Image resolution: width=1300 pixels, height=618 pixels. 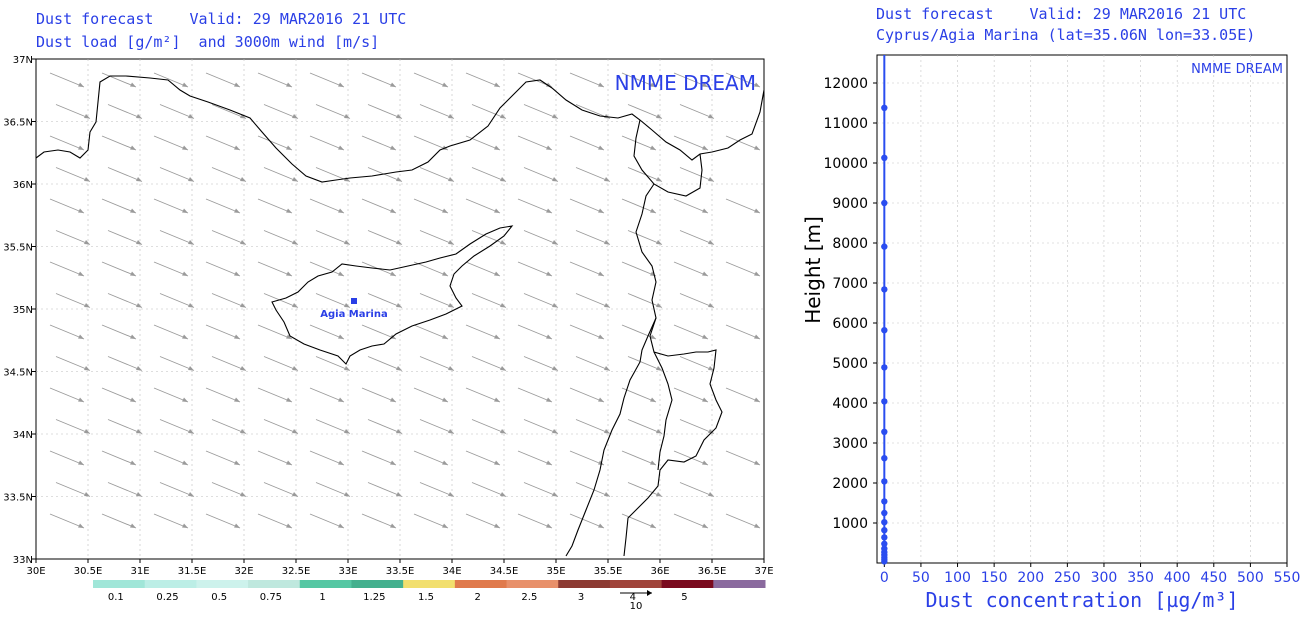 I want to click on profile-x-tick-label: 550, so click(x=1287, y=578).